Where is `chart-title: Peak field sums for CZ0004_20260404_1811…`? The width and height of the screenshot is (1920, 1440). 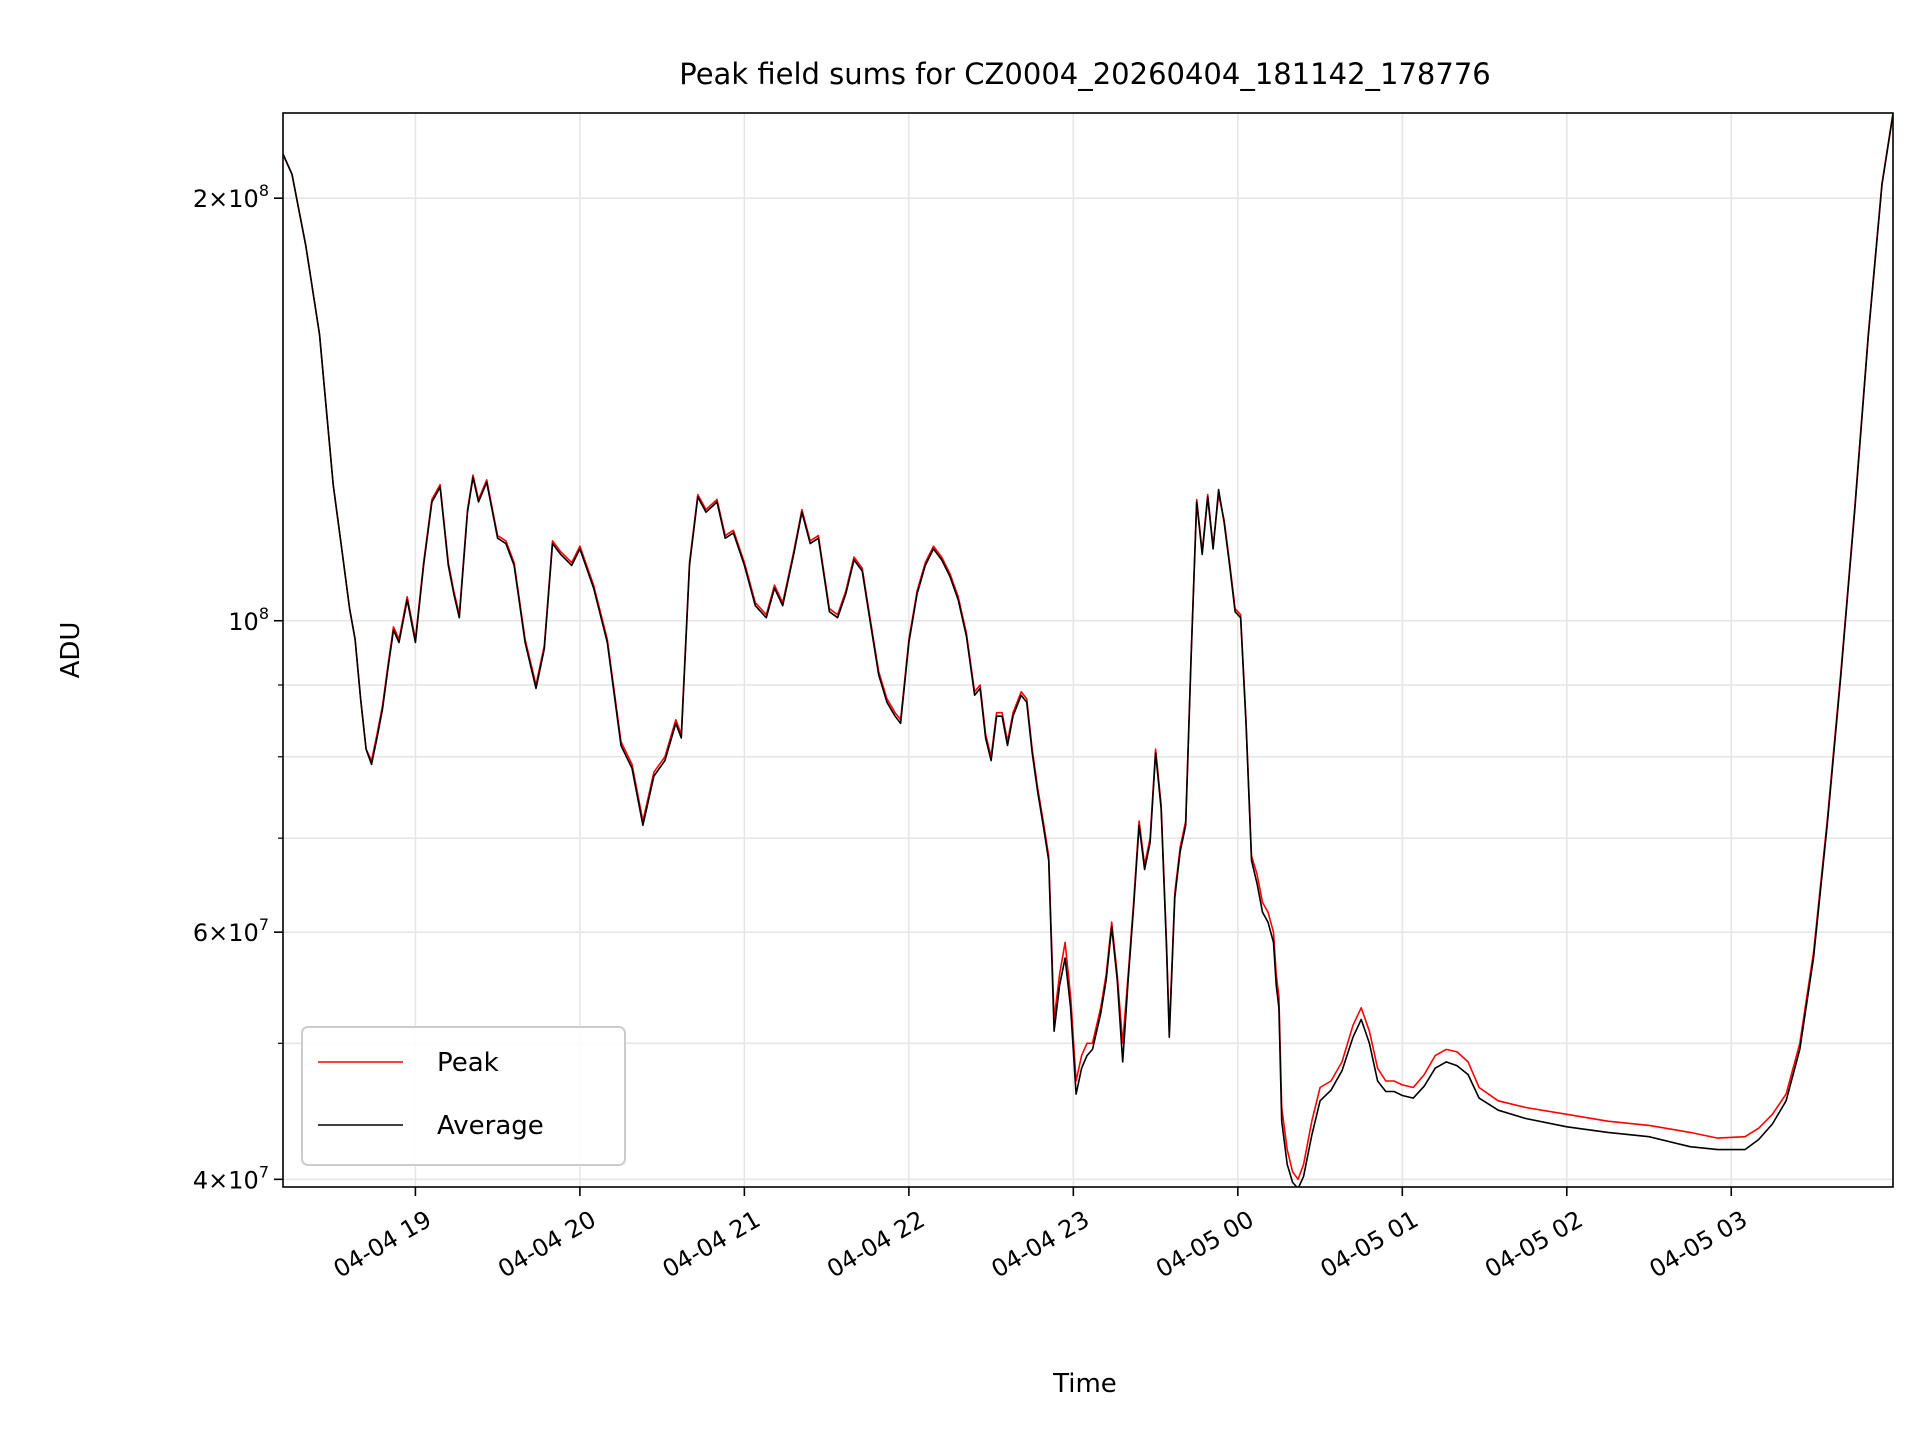
chart-title: Peak field sums for CZ0004_20260404_1811… is located at coordinates (1084, 74).